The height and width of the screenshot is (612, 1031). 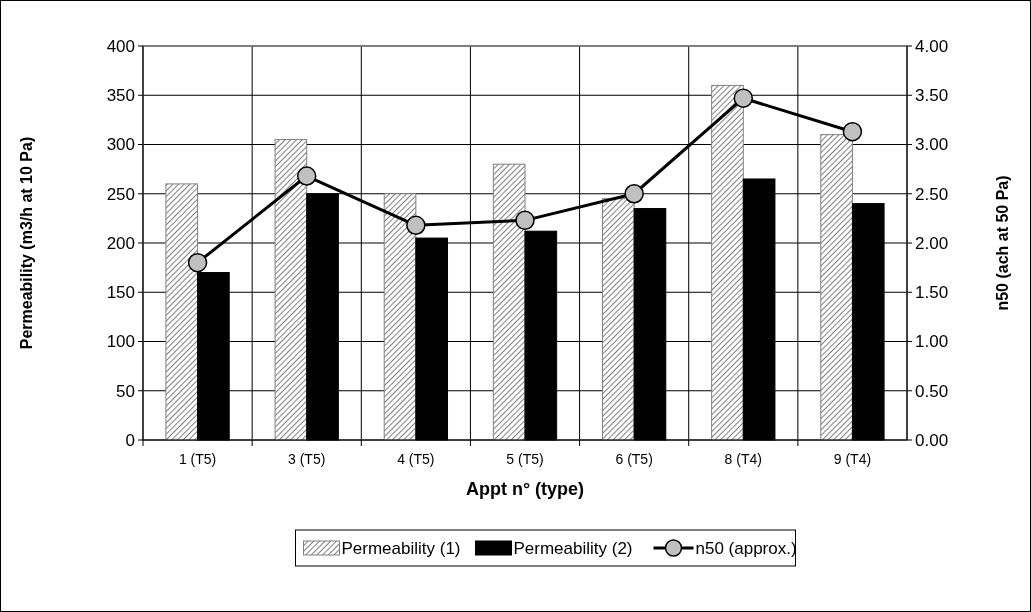 What do you see at coordinates (120, 243) in the screenshot?
I see `y-tick-label: 200` at bounding box center [120, 243].